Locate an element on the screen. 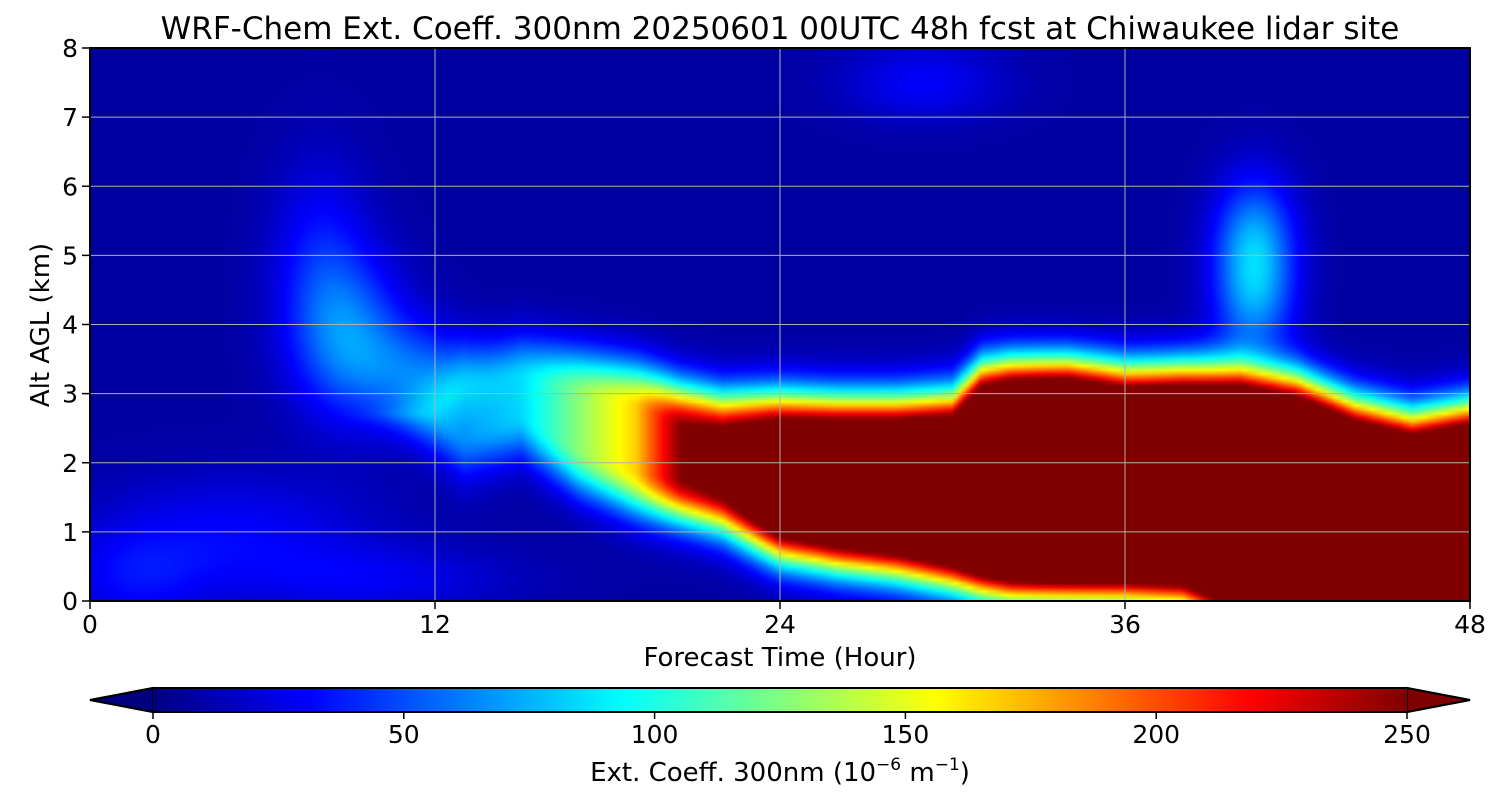  colorbar-tick-label: 150 is located at coordinates (906, 734).